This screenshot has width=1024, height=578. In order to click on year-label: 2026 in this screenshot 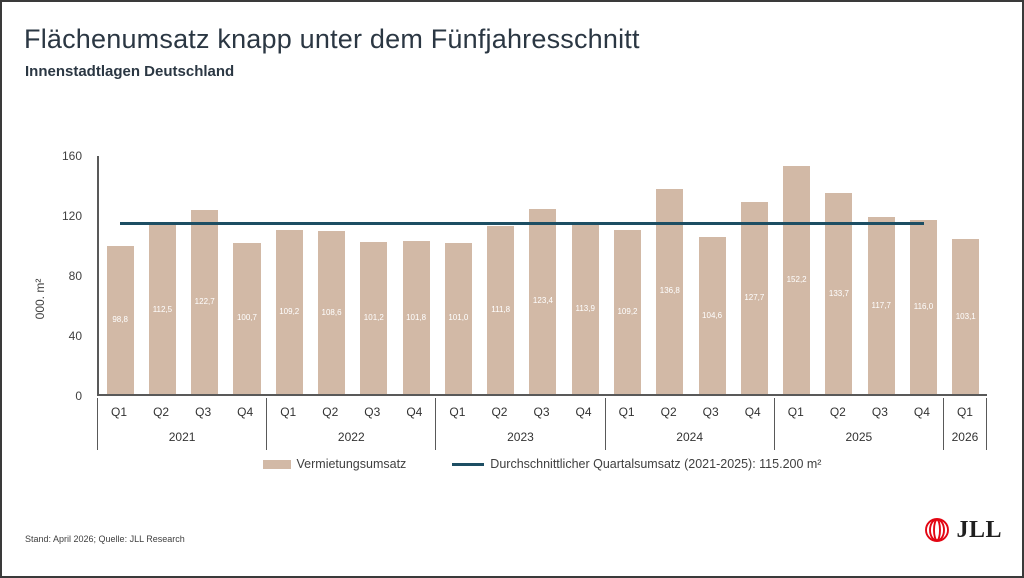, I will do `click(965, 437)`.